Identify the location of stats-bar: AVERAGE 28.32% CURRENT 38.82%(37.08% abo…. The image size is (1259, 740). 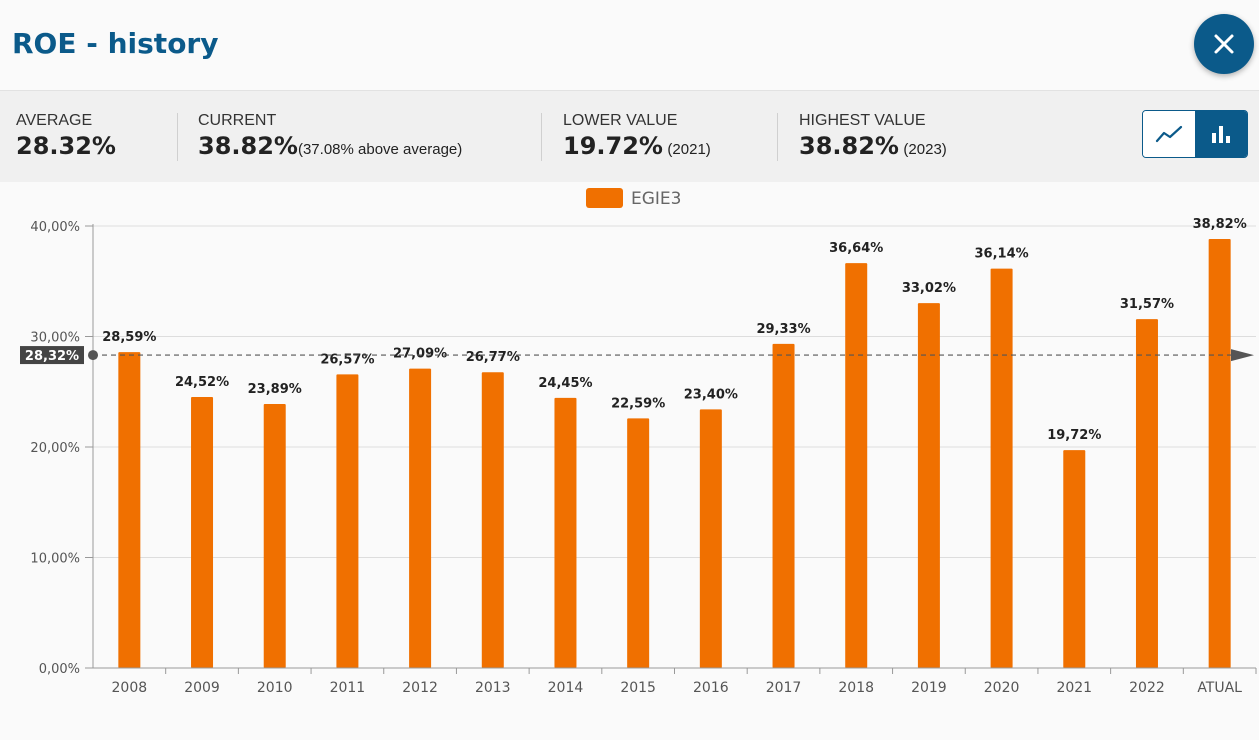
(629, 136).